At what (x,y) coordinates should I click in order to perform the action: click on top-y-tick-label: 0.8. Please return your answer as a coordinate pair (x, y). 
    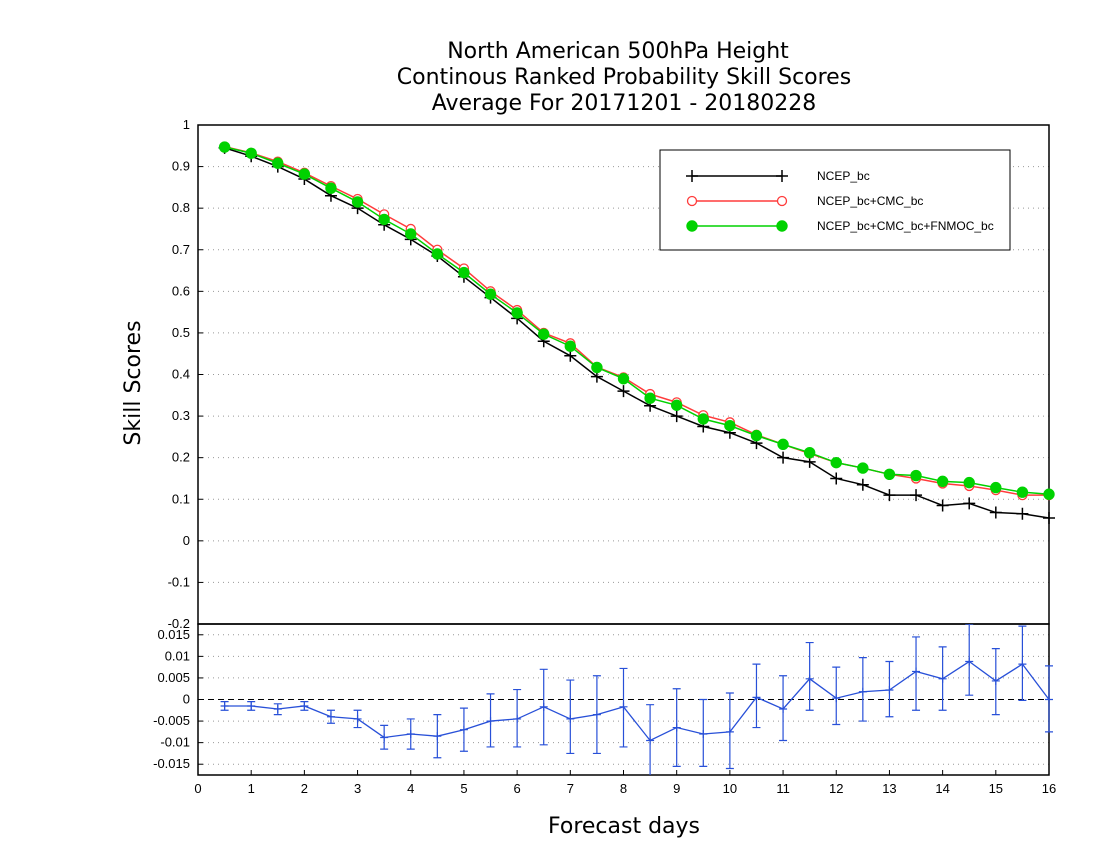
    Looking at the image, I should click on (181, 207).